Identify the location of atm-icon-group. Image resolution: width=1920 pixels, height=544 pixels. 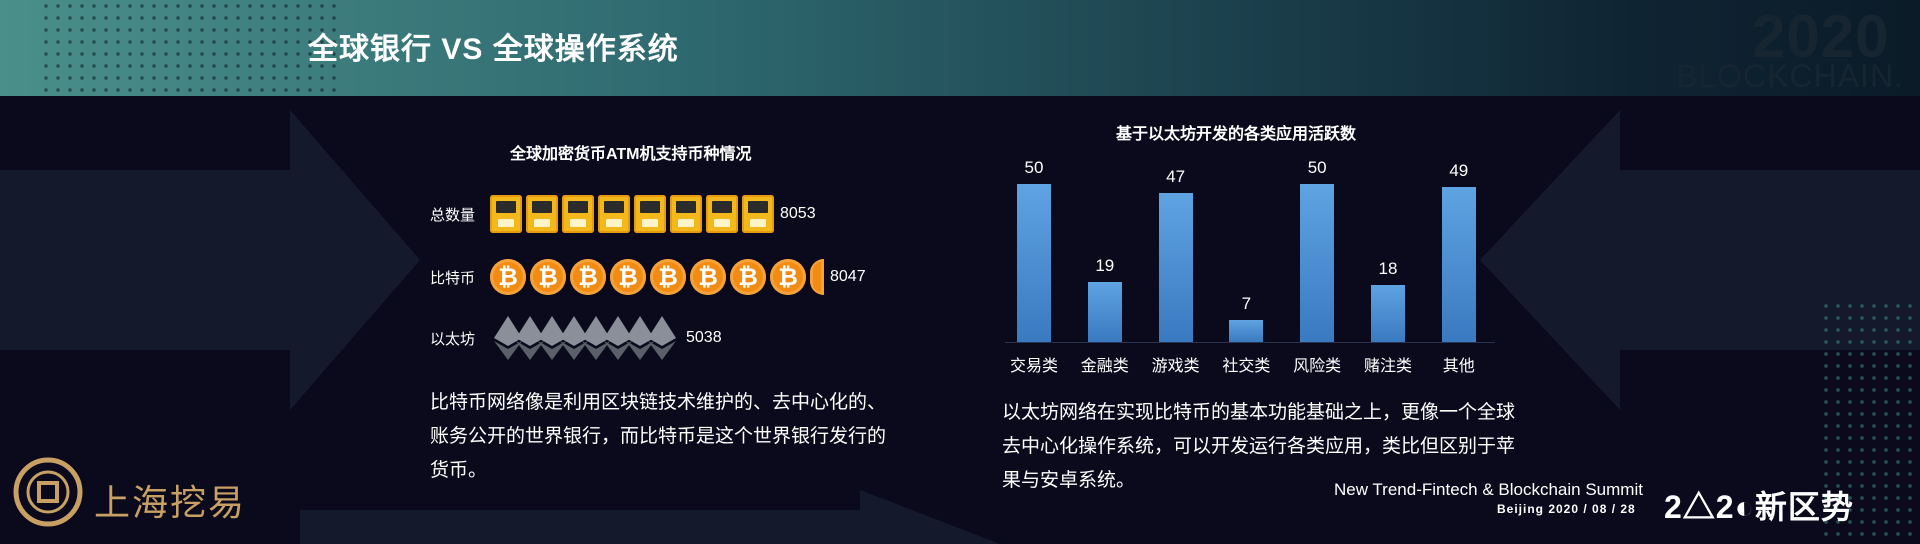
(632, 214).